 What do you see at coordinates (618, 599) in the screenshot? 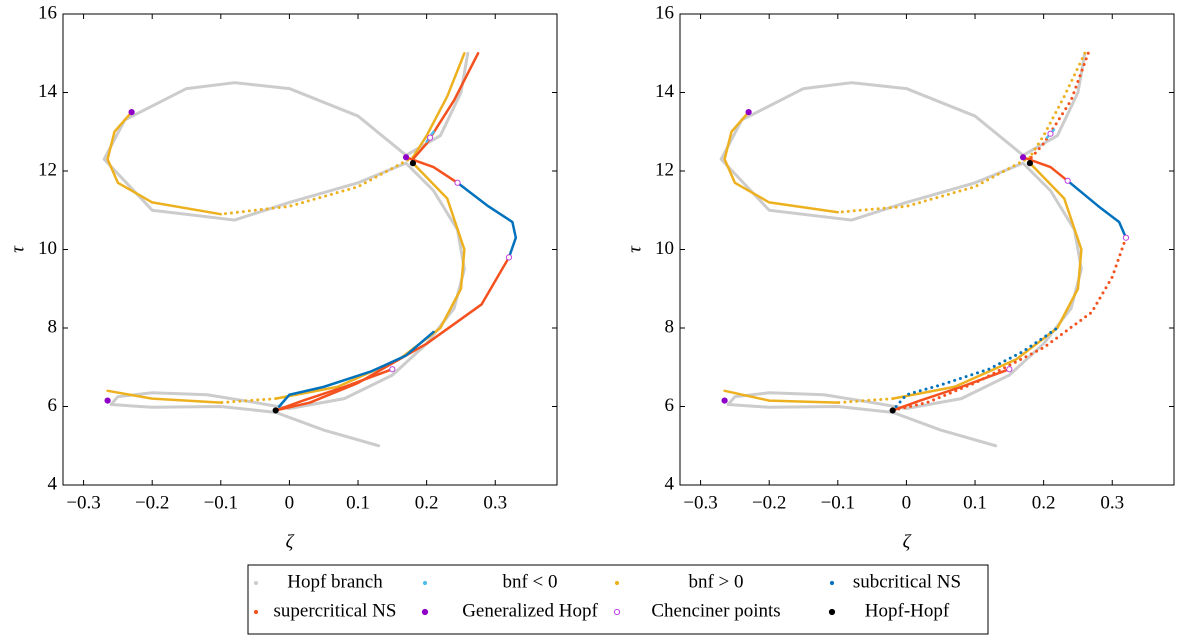
I see `legend-box` at bounding box center [618, 599].